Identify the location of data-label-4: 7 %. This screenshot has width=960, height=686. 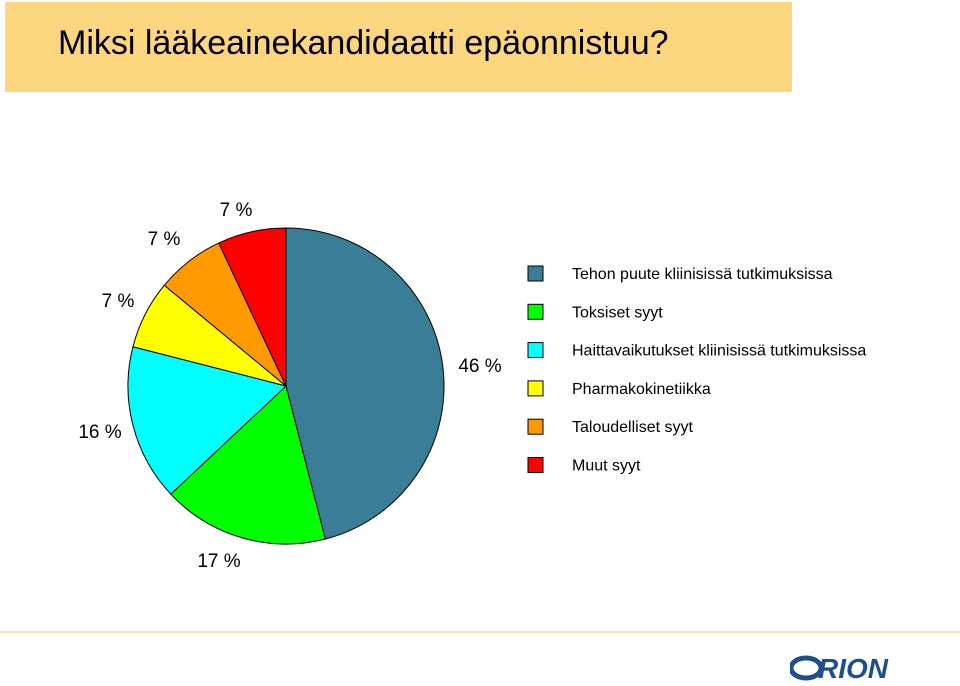
(118, 301).